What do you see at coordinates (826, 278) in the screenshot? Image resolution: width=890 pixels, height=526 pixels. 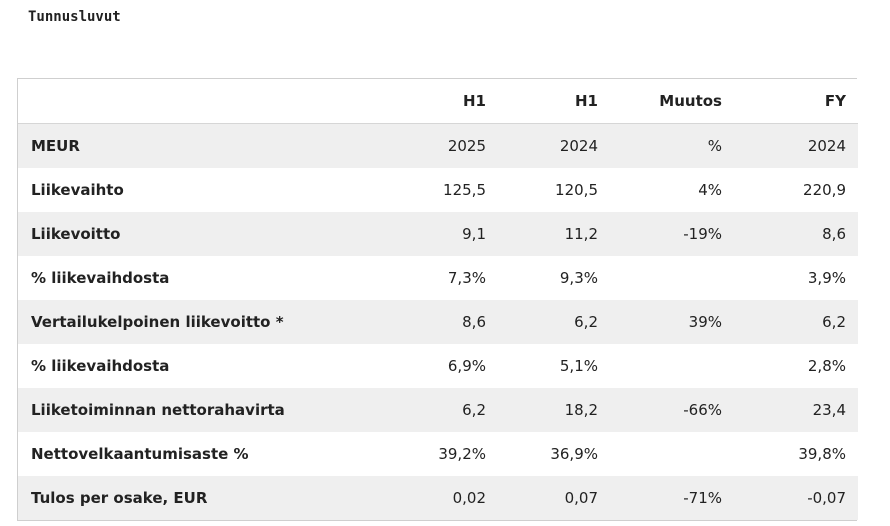 I see `cell-fy-2024: 3,9%` at bounding box center [826, 278].